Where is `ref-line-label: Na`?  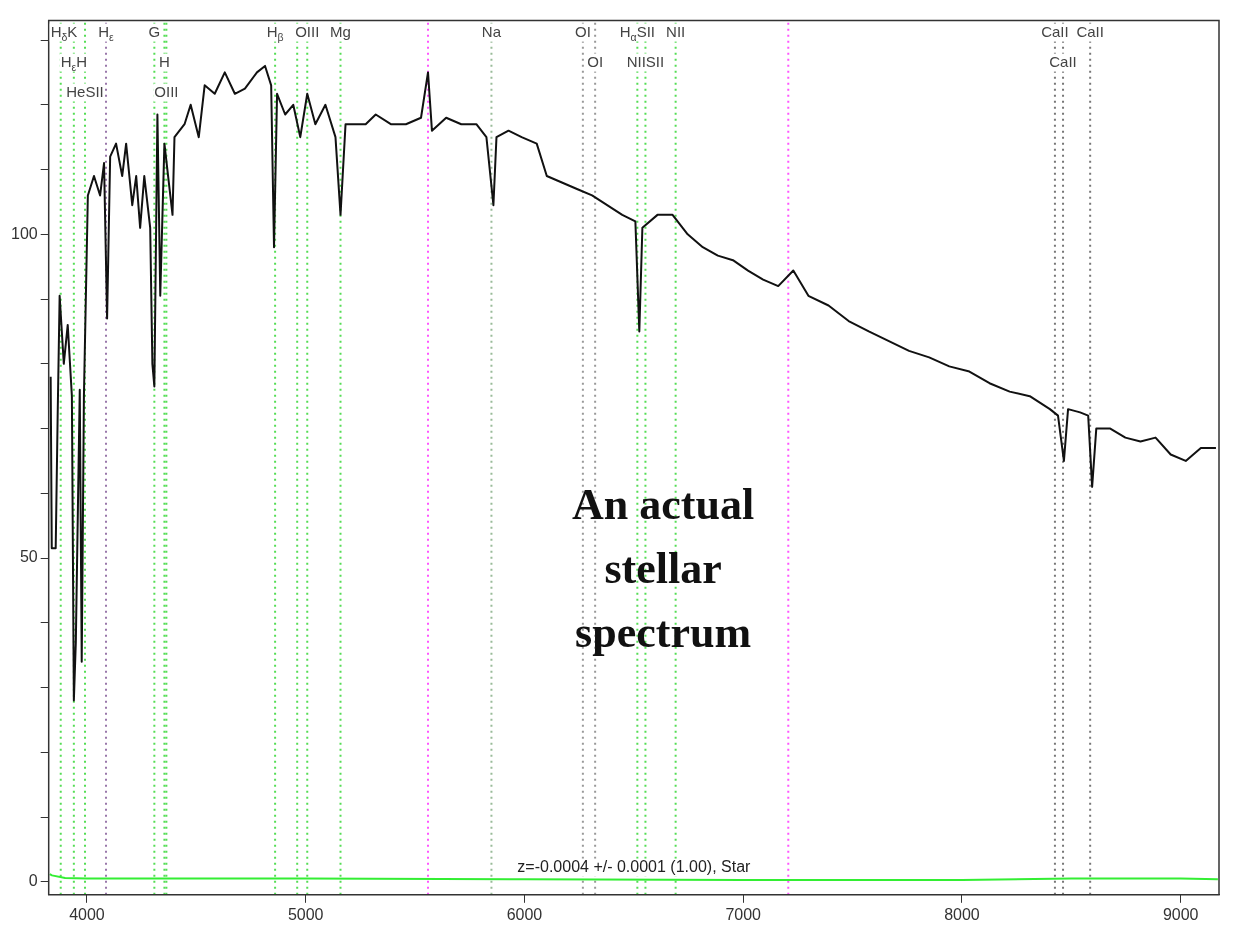
ref-line-label: Na is located at coordinates (491, 31).